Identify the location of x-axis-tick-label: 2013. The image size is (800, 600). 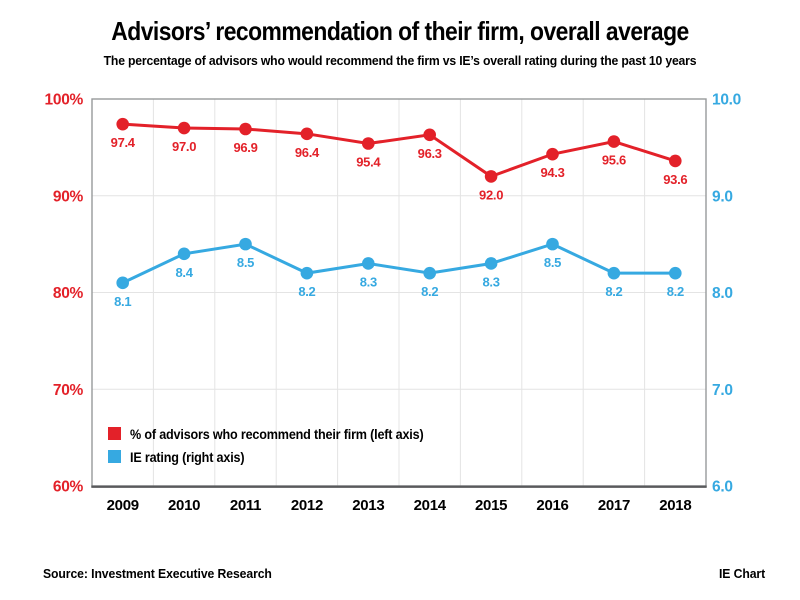
(368, 505).